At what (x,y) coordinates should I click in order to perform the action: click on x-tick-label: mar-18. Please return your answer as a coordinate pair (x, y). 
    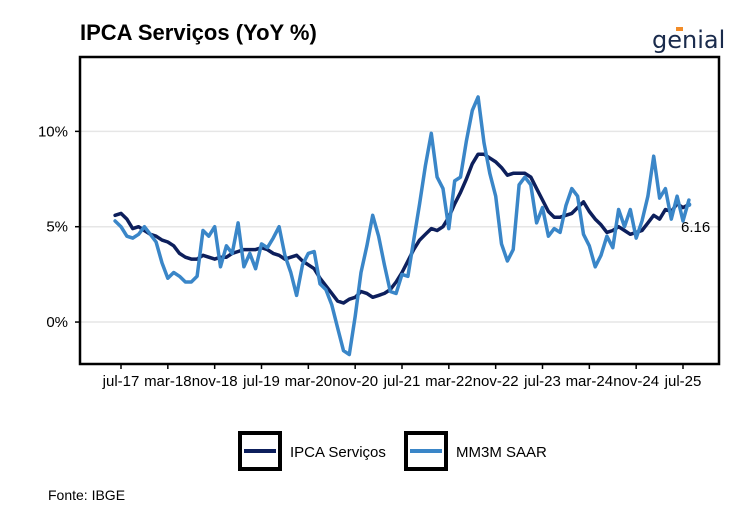
    Looking at the image, I should click on (168, 381).